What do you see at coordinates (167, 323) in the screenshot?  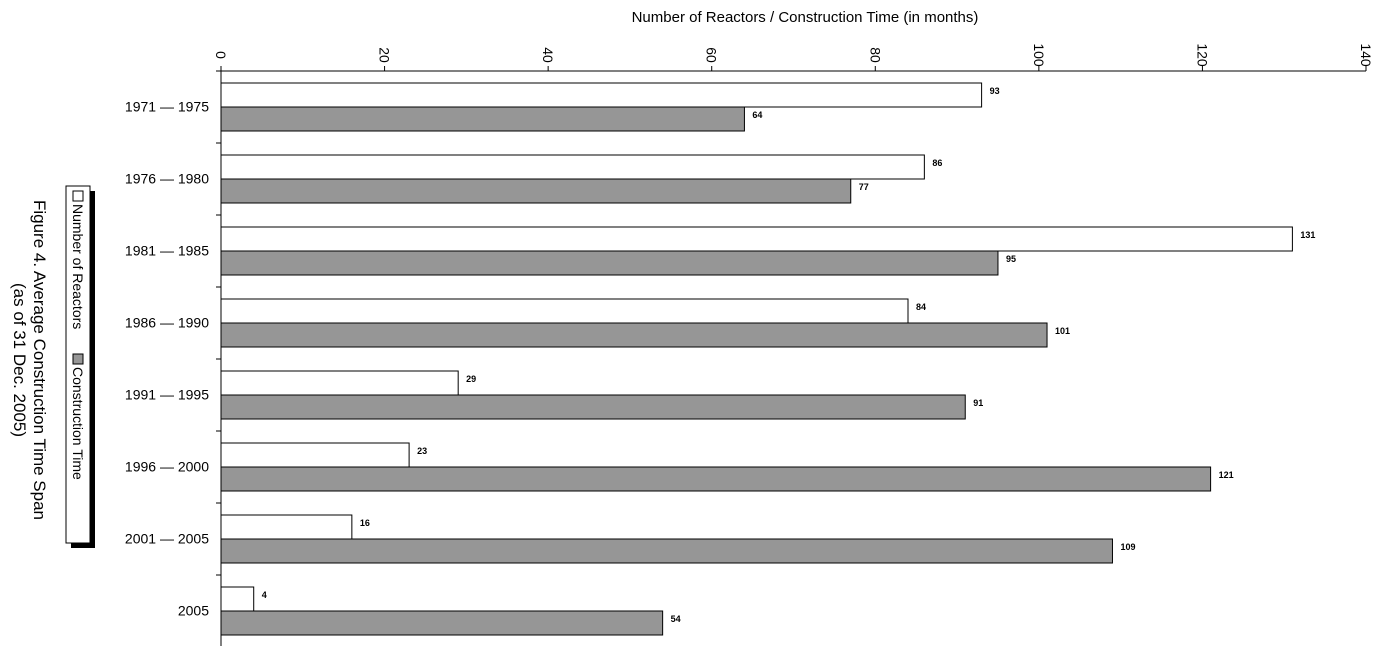 I see `category-label: 1986 — 1990` at bounding box center [167, 323].